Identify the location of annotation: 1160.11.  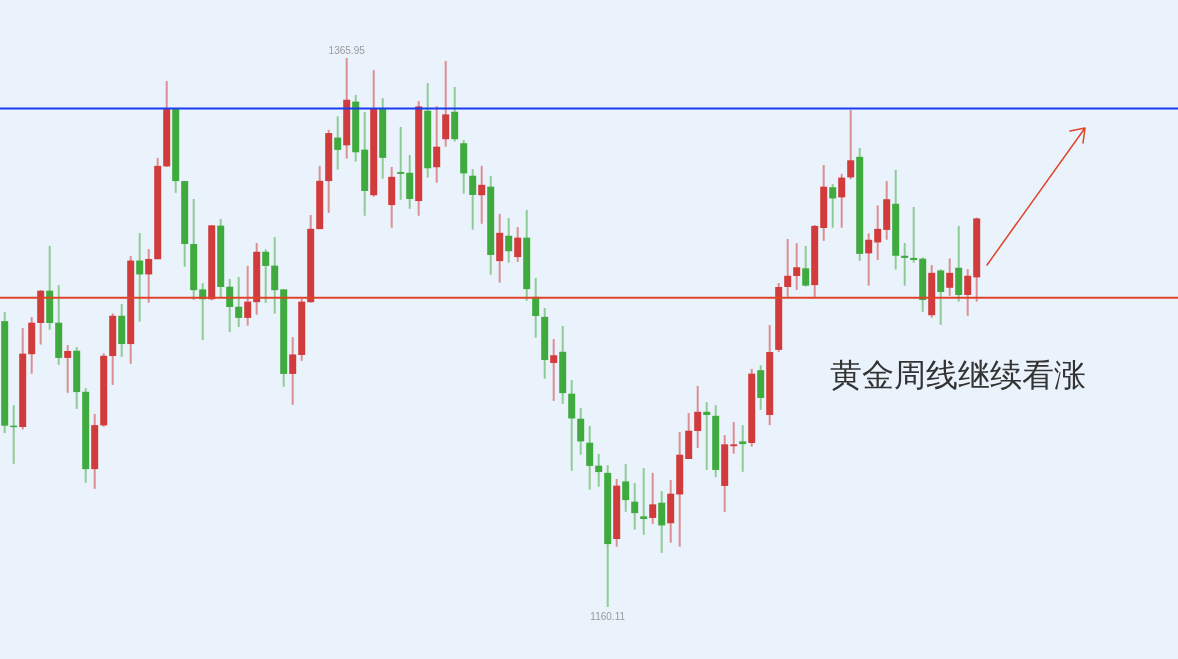
(608, 616).